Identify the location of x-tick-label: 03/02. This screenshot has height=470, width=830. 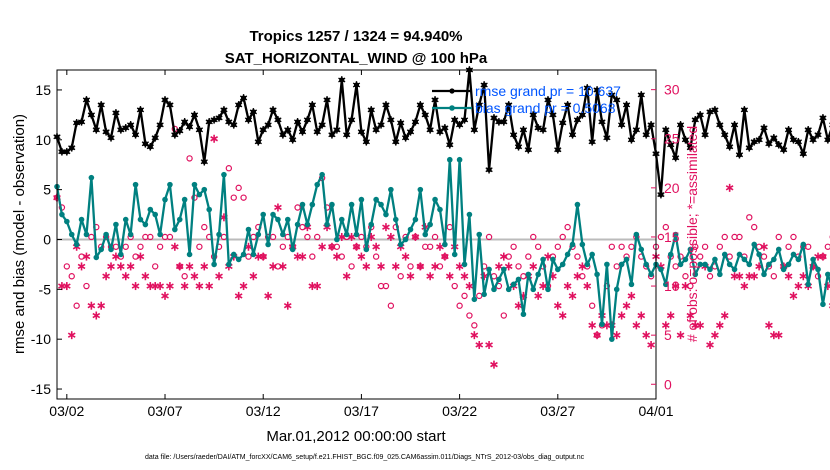
(66, 411).